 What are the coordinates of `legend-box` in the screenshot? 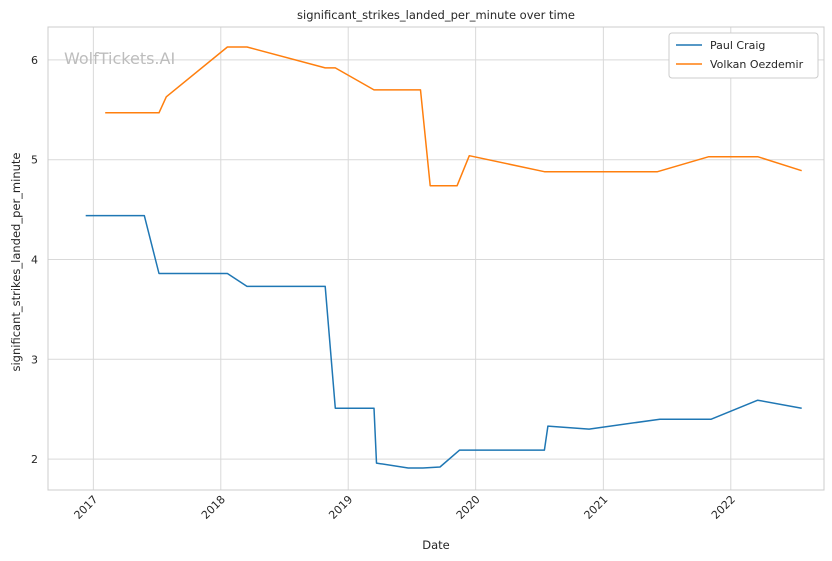 It's located at (743, 55).